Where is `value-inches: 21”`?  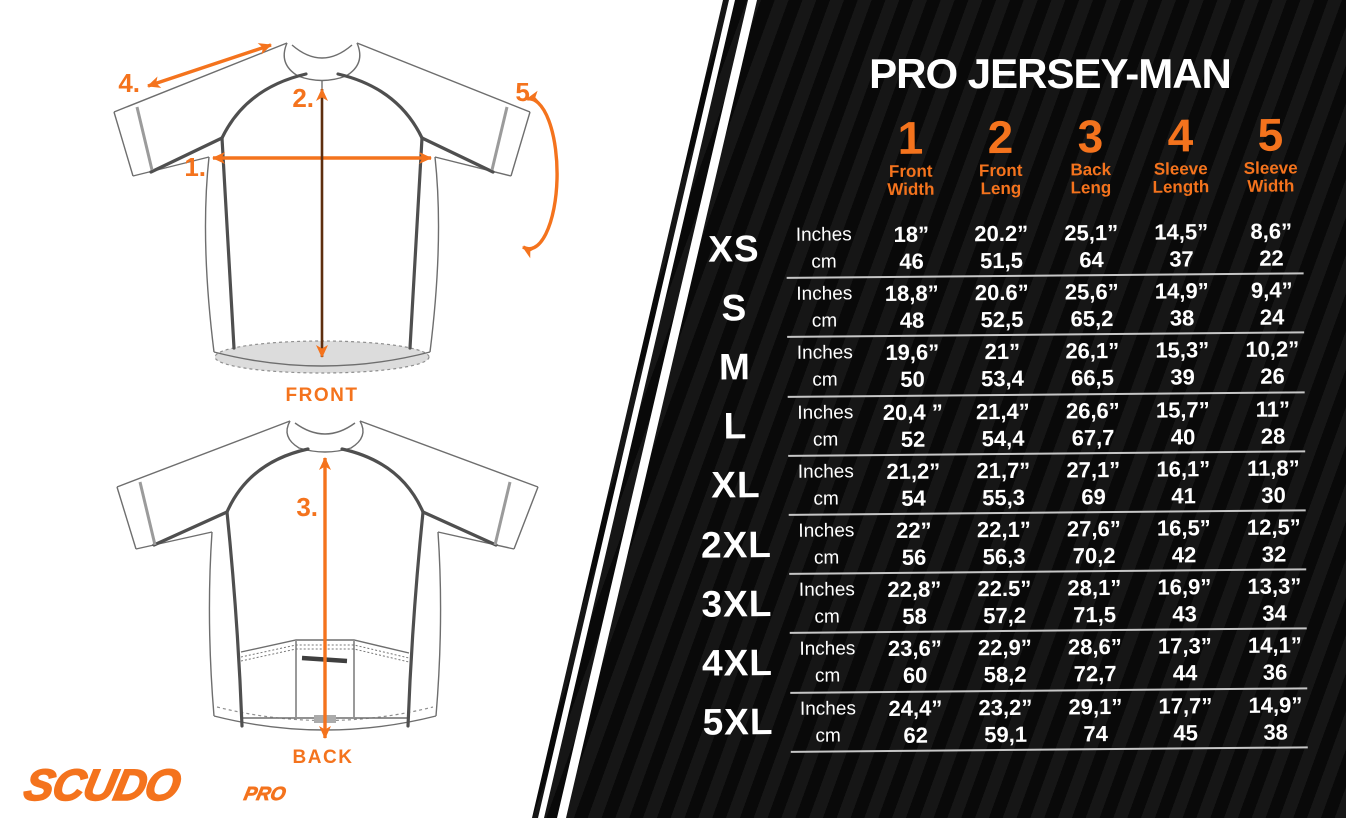 value-inches: 21” is located at coordinates (1002, 352).